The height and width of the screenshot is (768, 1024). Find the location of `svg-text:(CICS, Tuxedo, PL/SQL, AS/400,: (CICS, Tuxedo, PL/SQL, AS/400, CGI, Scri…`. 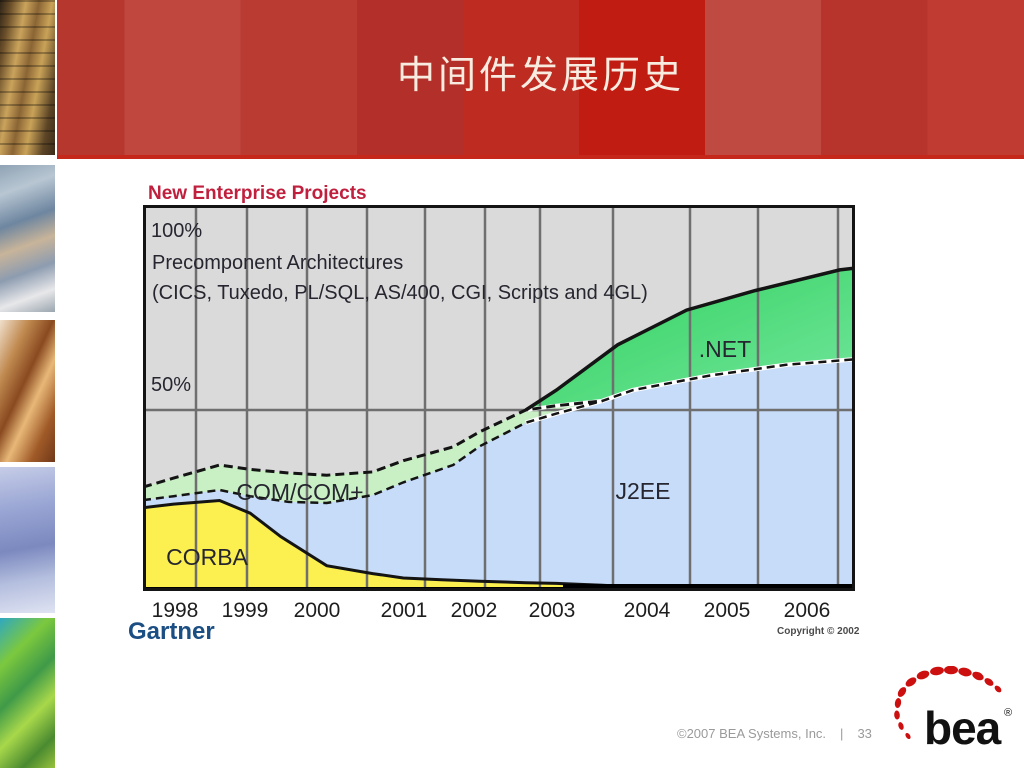

svg-text:(CICS, Tuxedo, PL/SQL, AS/400,: (CICS, Tuxedo, PL/SQL, AS/400, CGI, Scri… is located at coordinates (400, 293).